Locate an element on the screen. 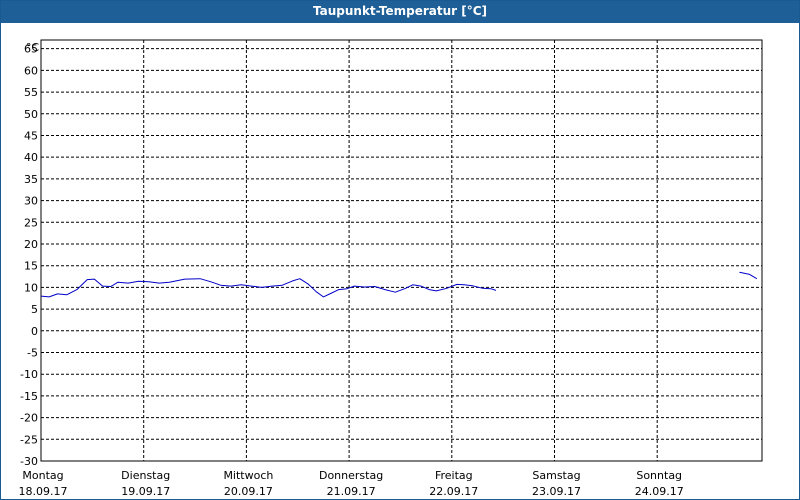 This screenshot has height=500, width=800. x-tick-date: 22.09.17 is located at coordinates (453, 491).